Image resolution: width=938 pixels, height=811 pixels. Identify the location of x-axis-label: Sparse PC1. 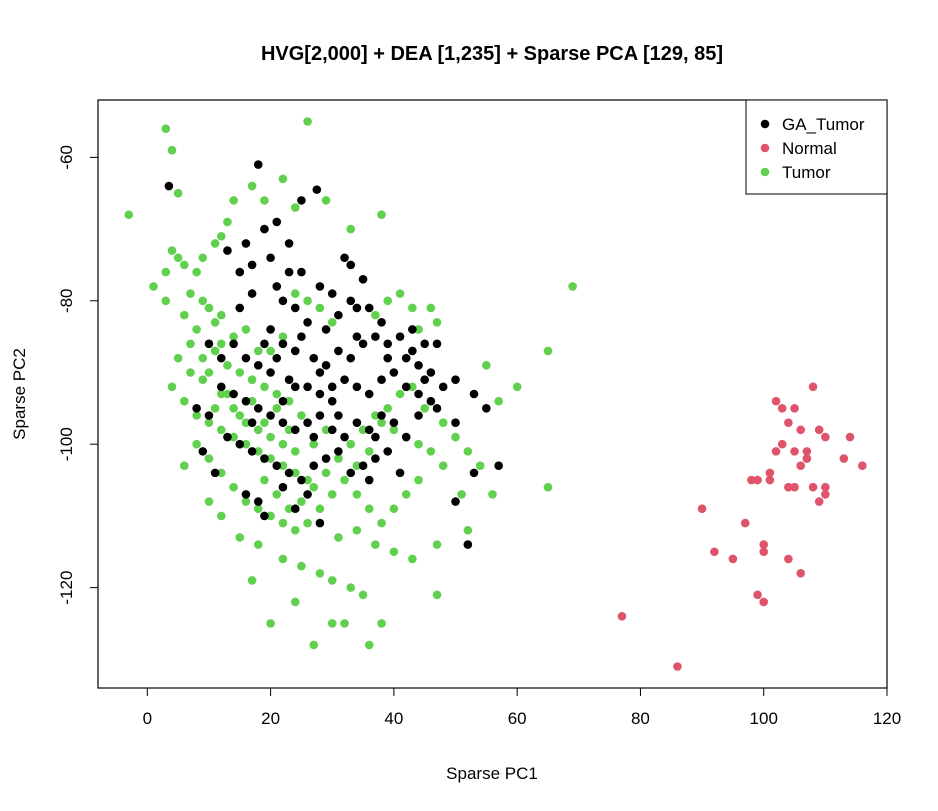
(492, 773).